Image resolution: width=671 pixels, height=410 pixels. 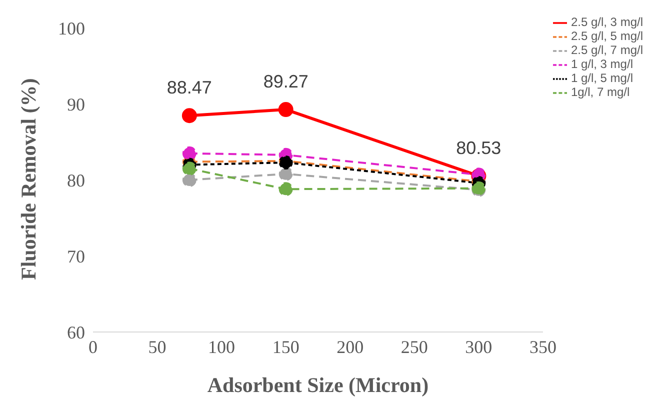 I want to click on data-label: 80.53, so click(x=479, y=148).